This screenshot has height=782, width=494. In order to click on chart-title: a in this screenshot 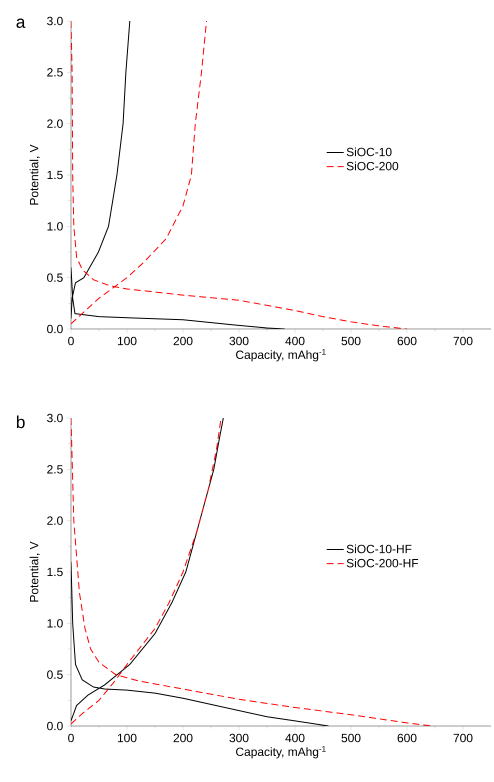, I will do `click(21, 23)`.